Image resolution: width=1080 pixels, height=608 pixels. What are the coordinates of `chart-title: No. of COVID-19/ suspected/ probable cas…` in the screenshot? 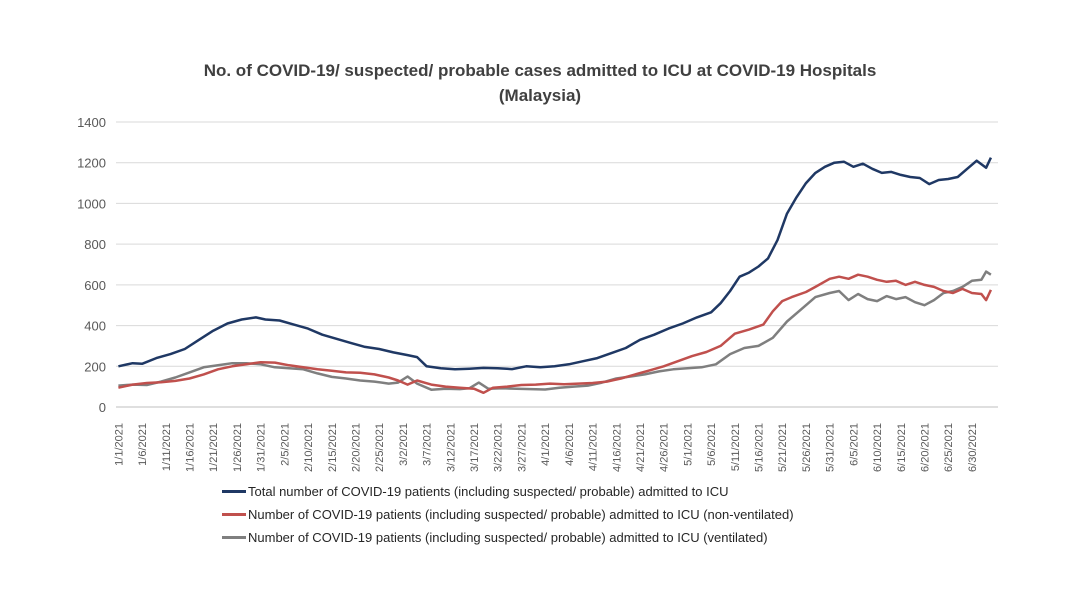 It's located at (540, 70).